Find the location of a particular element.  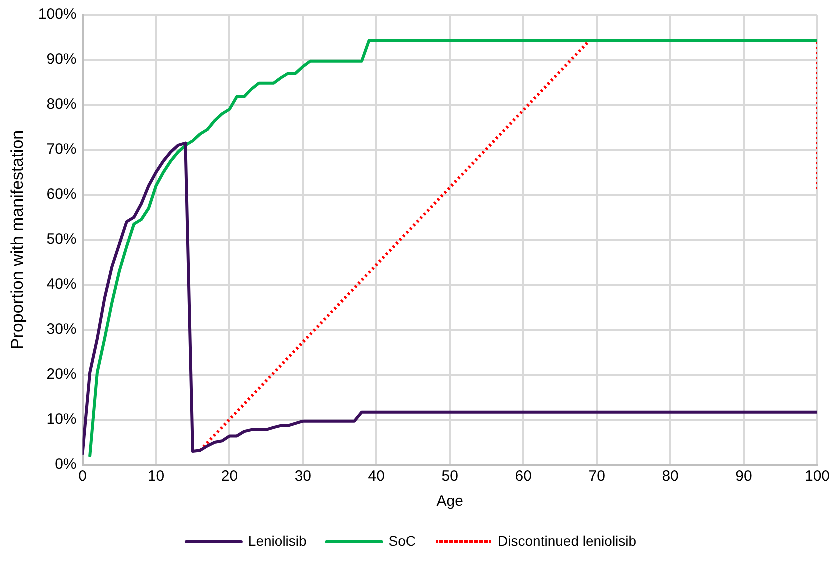

y-tick-label: 20% is located at coordinates (61, 375).